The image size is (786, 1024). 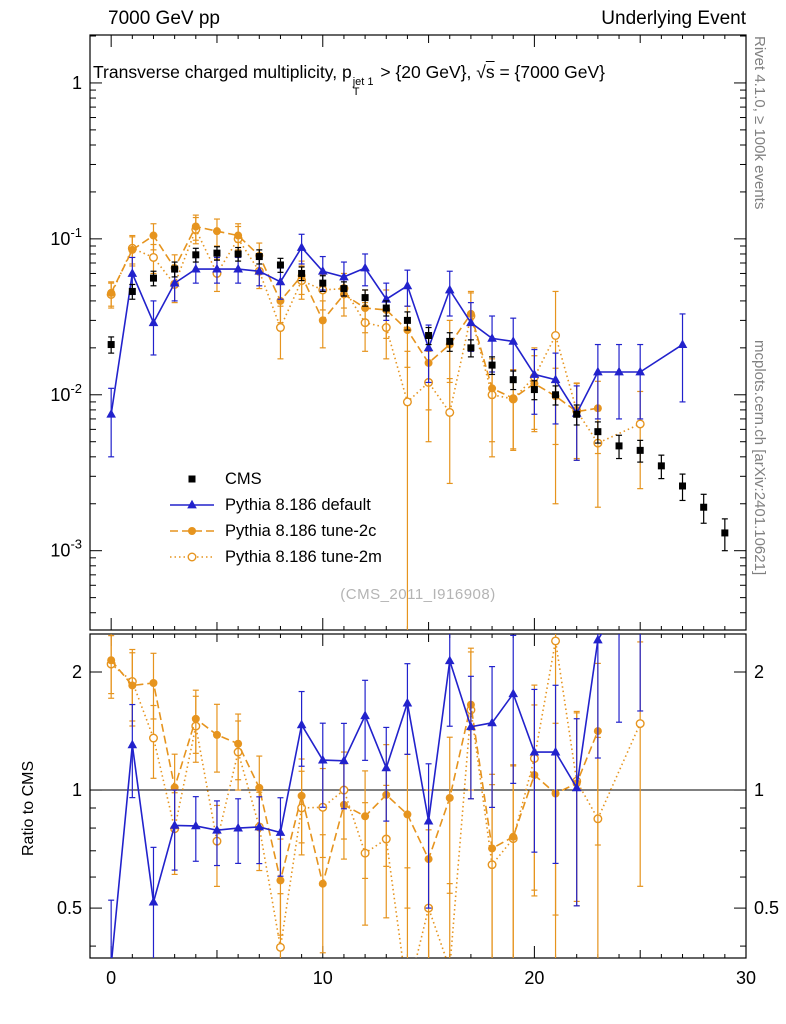 I want to click on svg-text: 10⁻², so click(x=66, y=393).